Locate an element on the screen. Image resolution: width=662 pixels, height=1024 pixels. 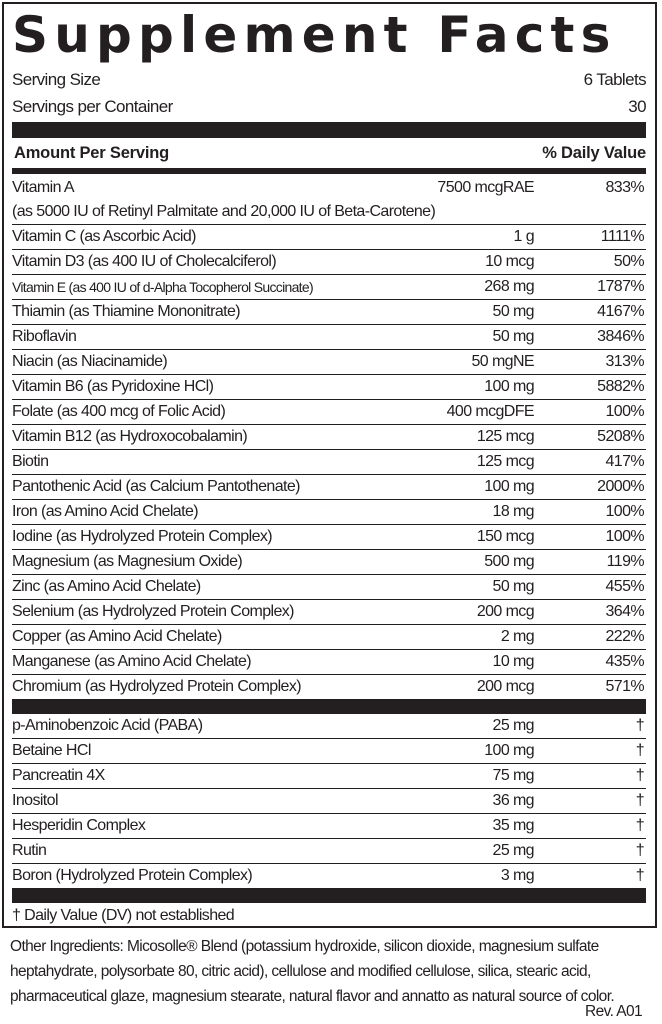
amount-per-serving-header: Amount Per Serving is located at coordinates (92, 153).